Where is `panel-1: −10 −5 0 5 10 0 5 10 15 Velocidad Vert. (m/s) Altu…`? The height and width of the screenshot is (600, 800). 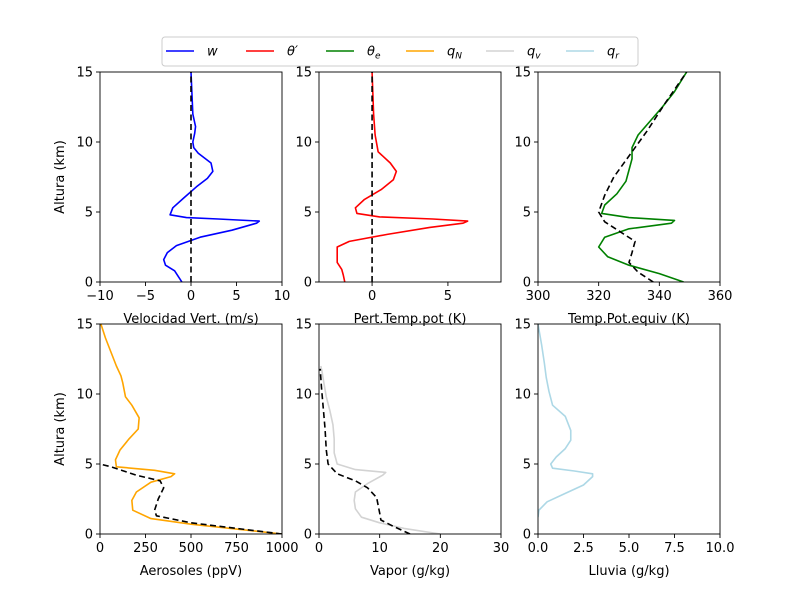
panel-1: −10 −5 0 5 10 0 5 10 15 Velocidad Vert. (m/s) Altu… is located at coordinates (171, 197).